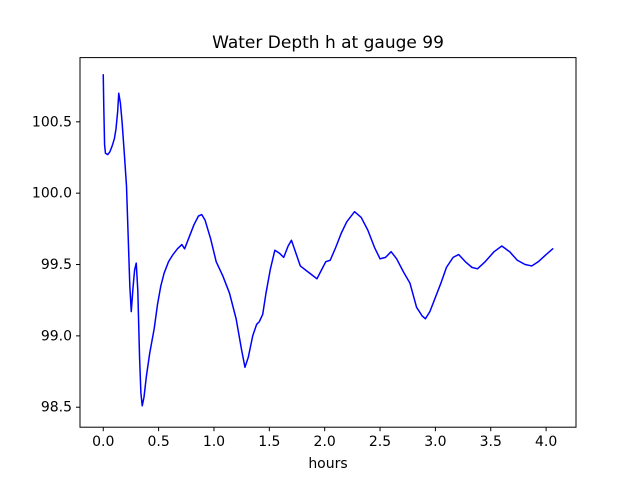 This screenshot has width=640, height=480. Describe the element at coordinates (435, 442) in the screenshot. I see `x-tick-label: 3.0` at that location.